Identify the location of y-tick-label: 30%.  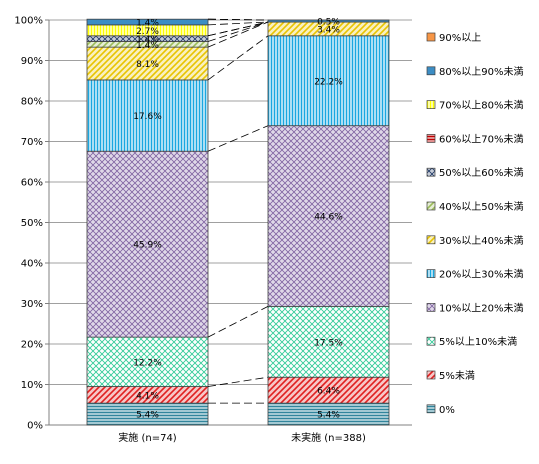
(32, 304).